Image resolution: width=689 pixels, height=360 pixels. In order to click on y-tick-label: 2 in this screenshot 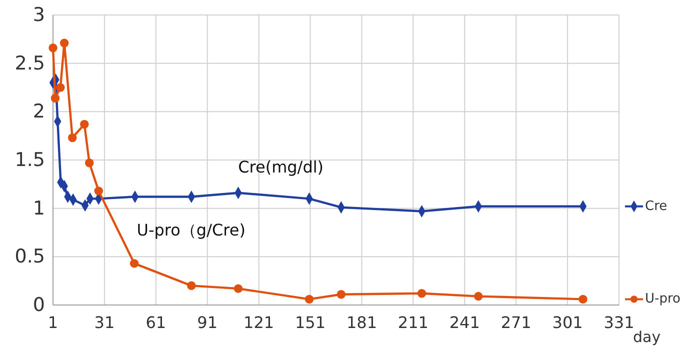, I will do `click(38, 111)`.